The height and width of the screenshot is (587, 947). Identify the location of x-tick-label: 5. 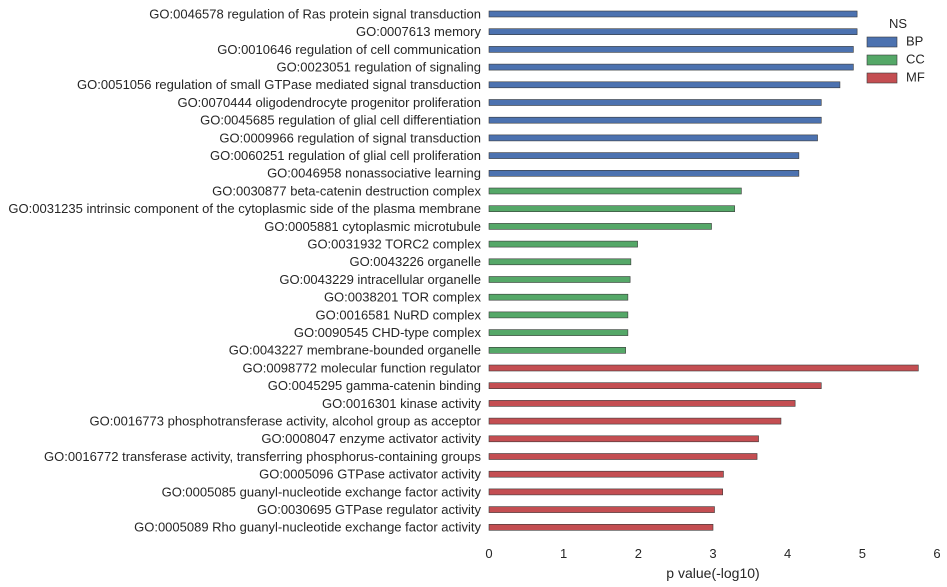
(862, 553).